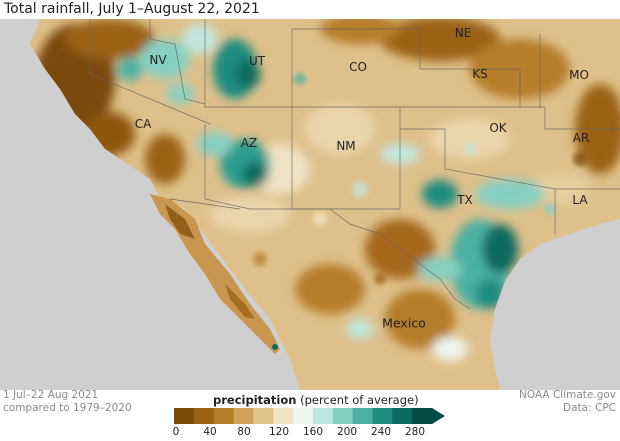 The image size is (620, 441). What do you see at coordinates (176, 432) in the screenshot?
I see `legend-tick: 0` at bounding box center [176, 432].